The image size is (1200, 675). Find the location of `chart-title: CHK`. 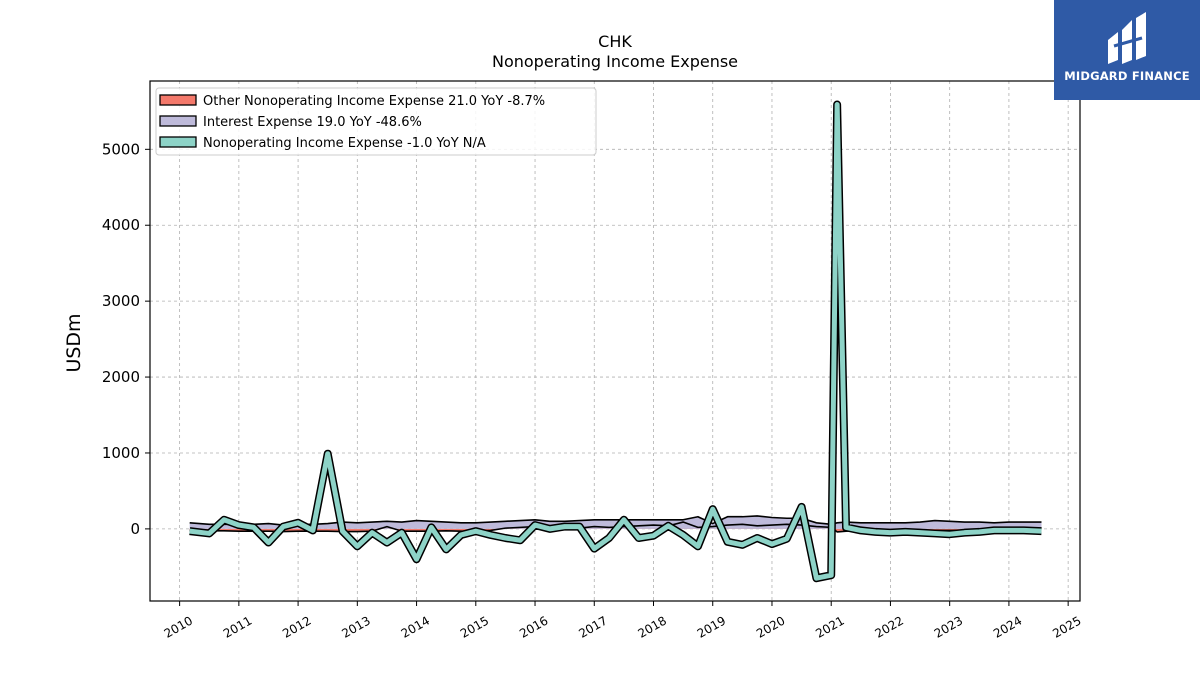

chart-title: CHK is located at coordinates (615, 41).